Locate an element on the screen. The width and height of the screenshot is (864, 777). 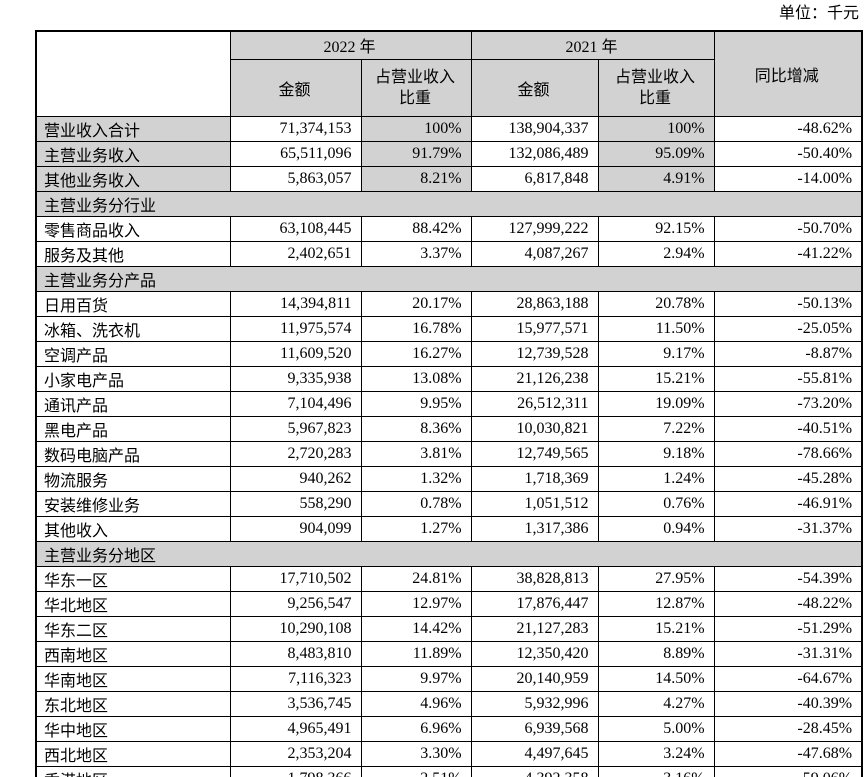
pct-2021-cell: 20.78% is located at coordinates (656, 303).